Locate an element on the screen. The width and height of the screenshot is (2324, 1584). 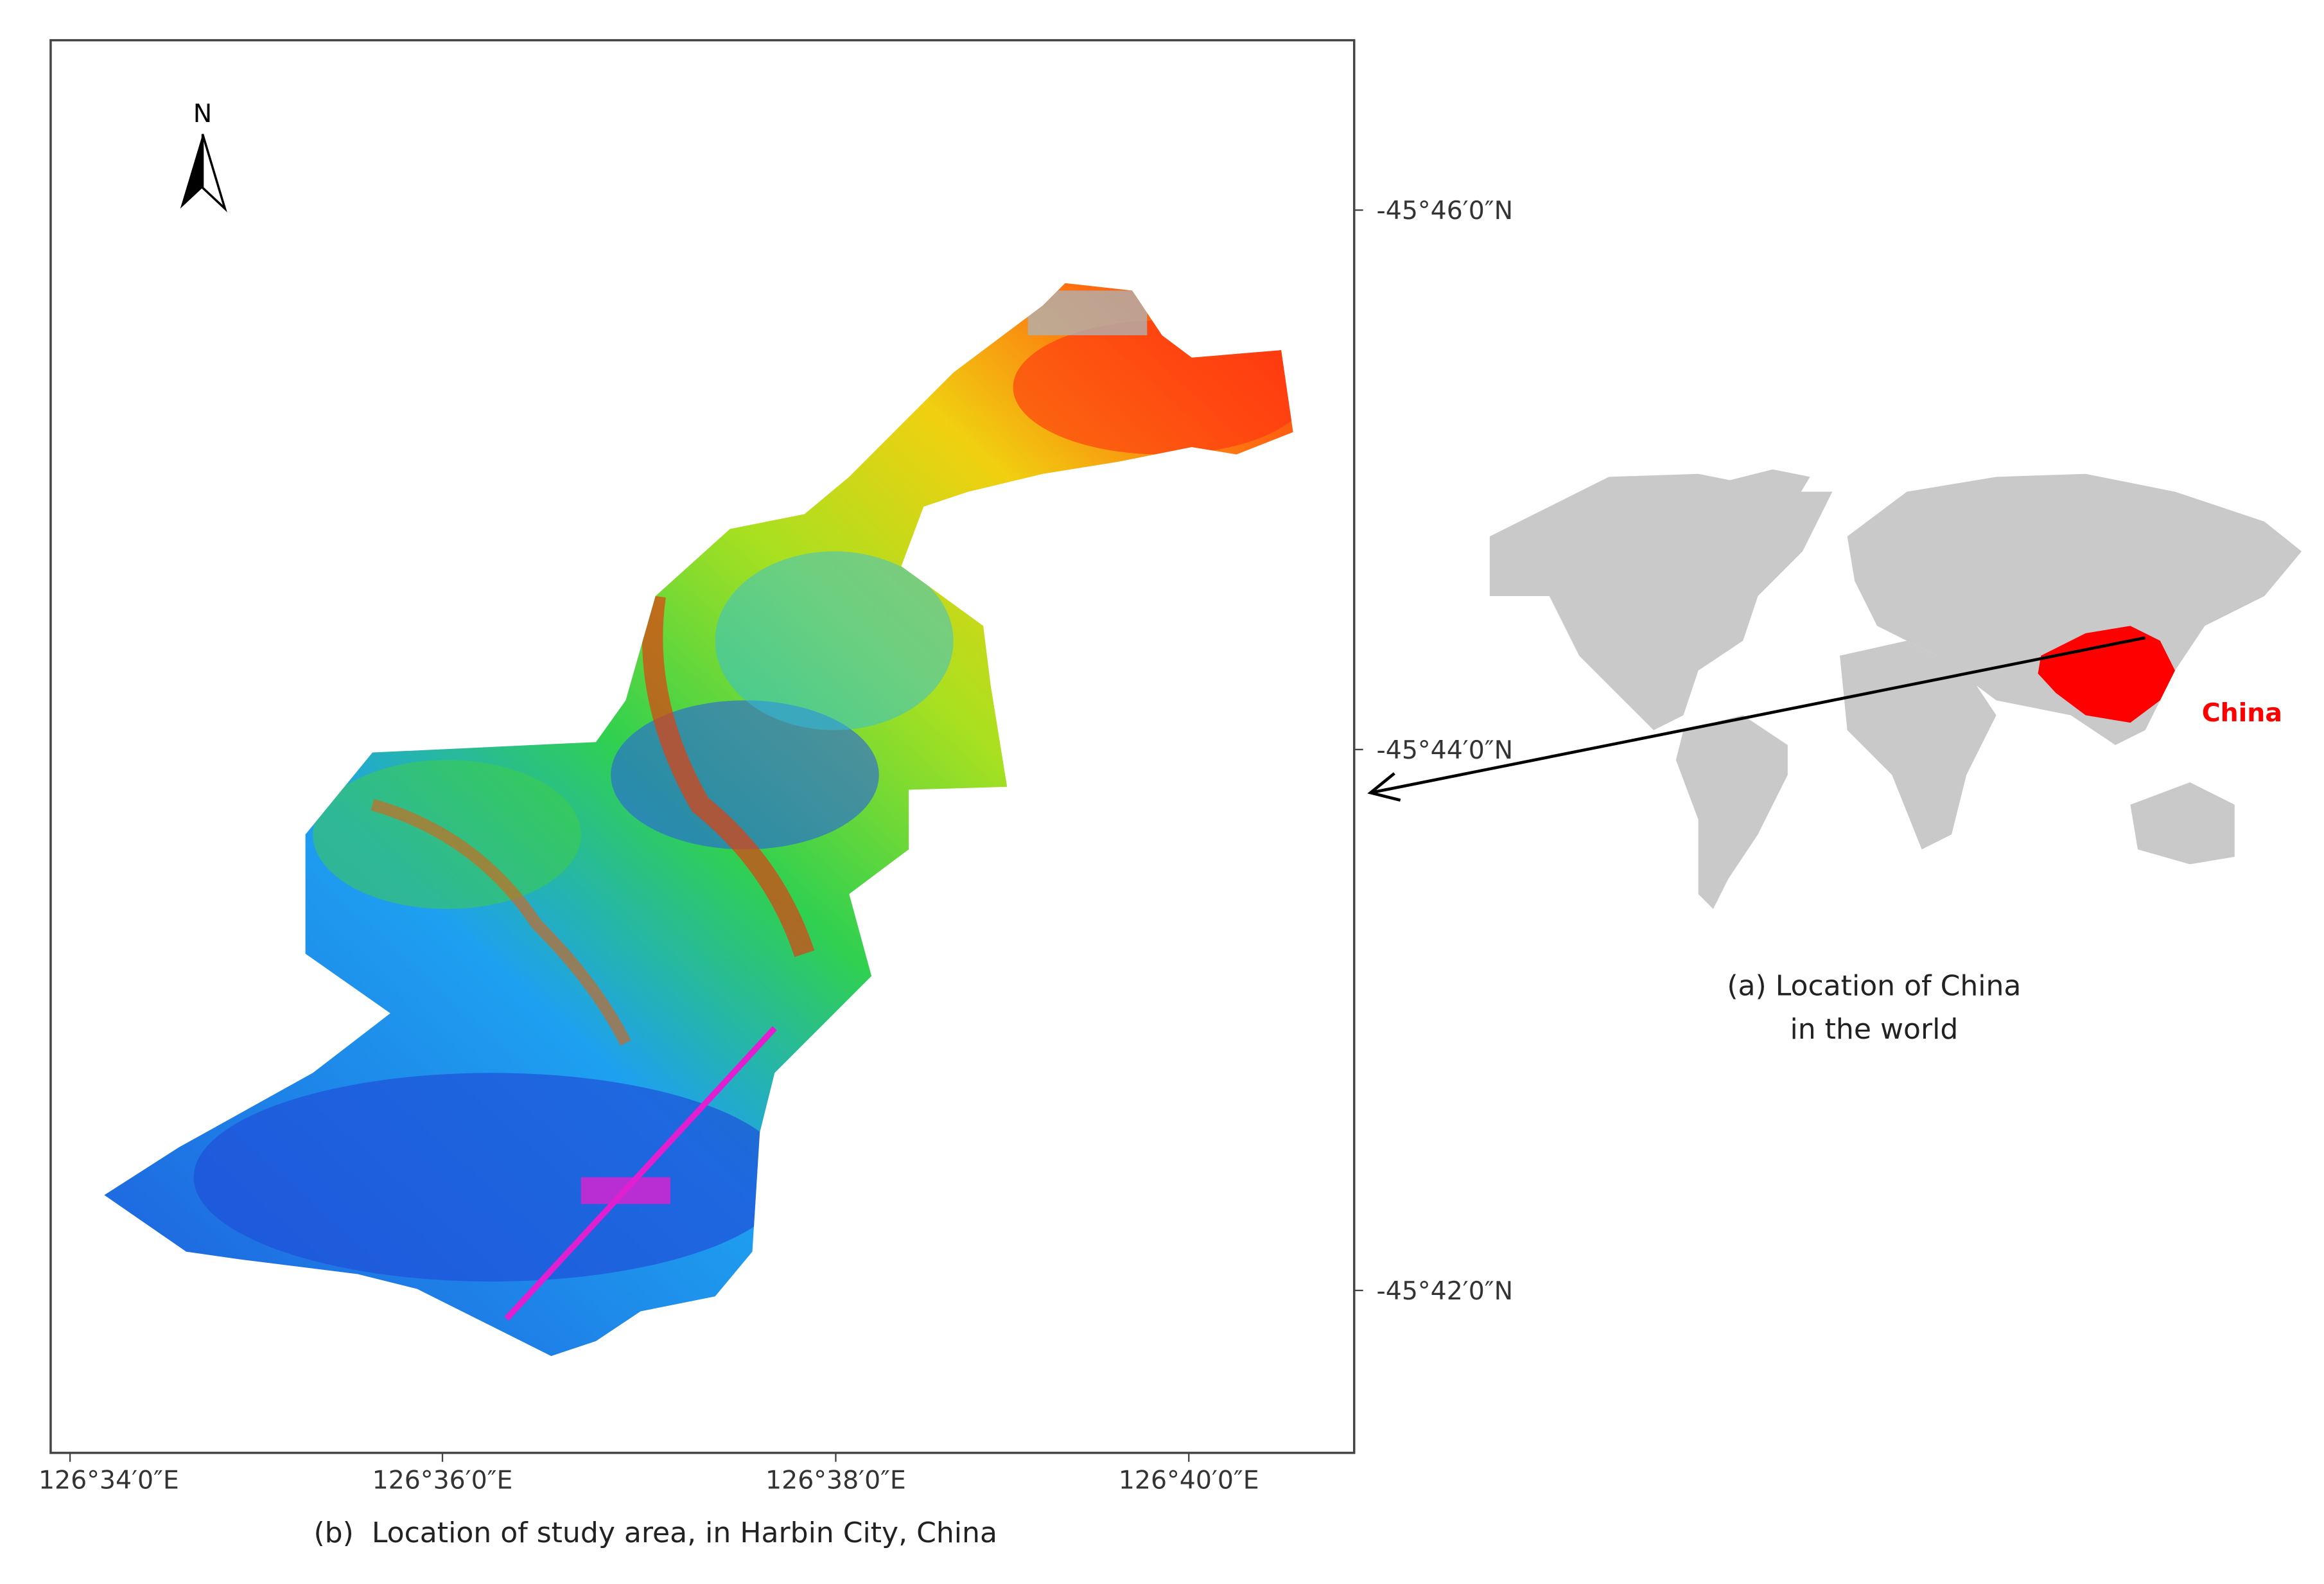
lon-label: 126°34′0″E is located at coordinates (109, 1481).